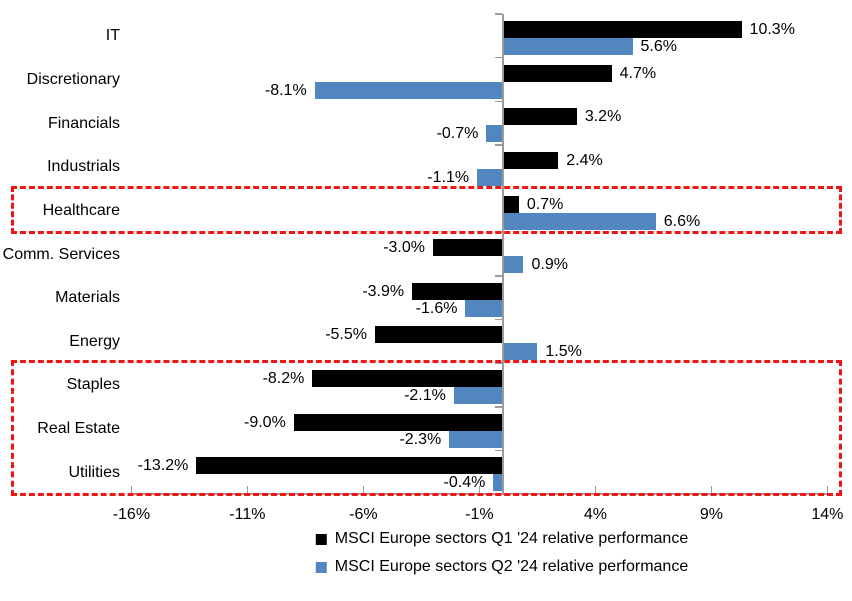 Image resolution: width=852 pixels, height=601 pixels. What do you see at coordinates (78, 429) in the screenshot?
I see `category-label: Real Estate` at bounding box center [78, 429].